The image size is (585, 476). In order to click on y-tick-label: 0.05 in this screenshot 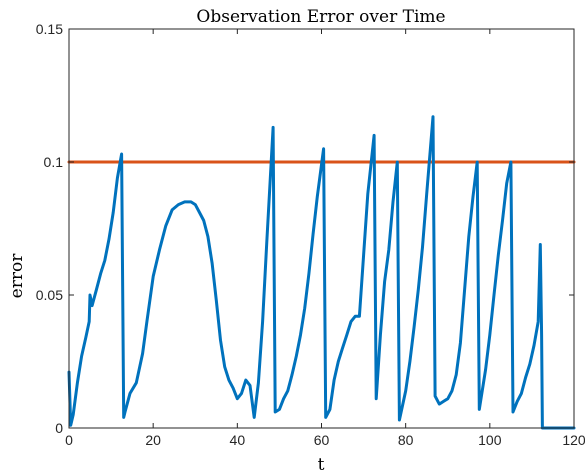, I will do `click(49, 295)`.